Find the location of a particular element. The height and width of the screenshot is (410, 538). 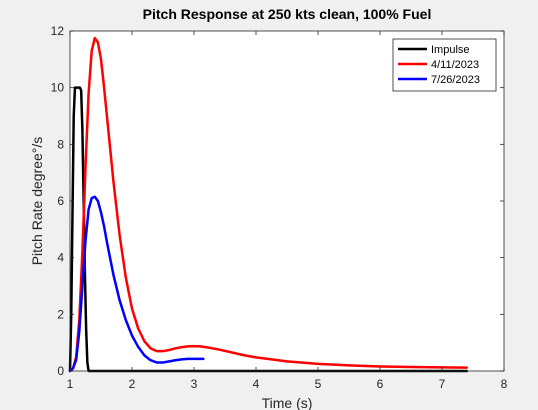

y-tick-label: 4 is located at coordinates (60, 258).